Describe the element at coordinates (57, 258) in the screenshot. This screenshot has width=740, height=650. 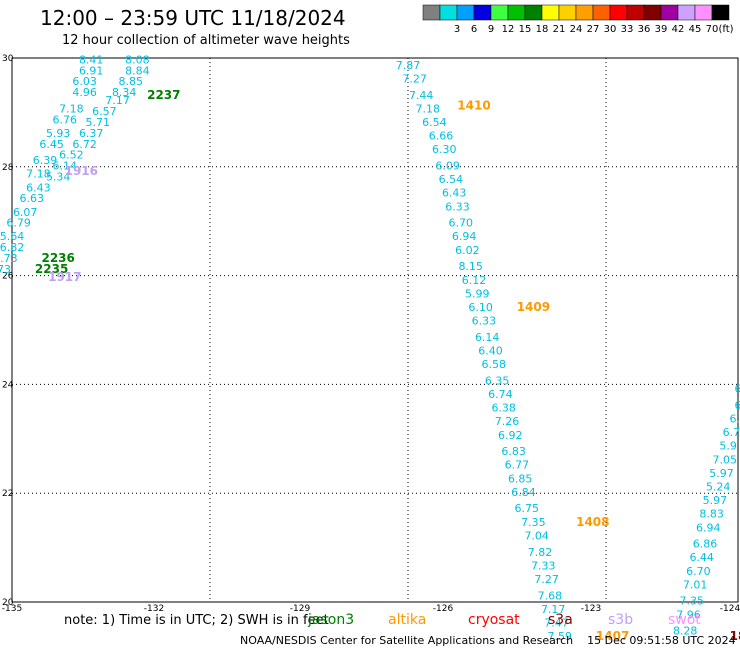
I see `pass-time-label: 2236` at that location.